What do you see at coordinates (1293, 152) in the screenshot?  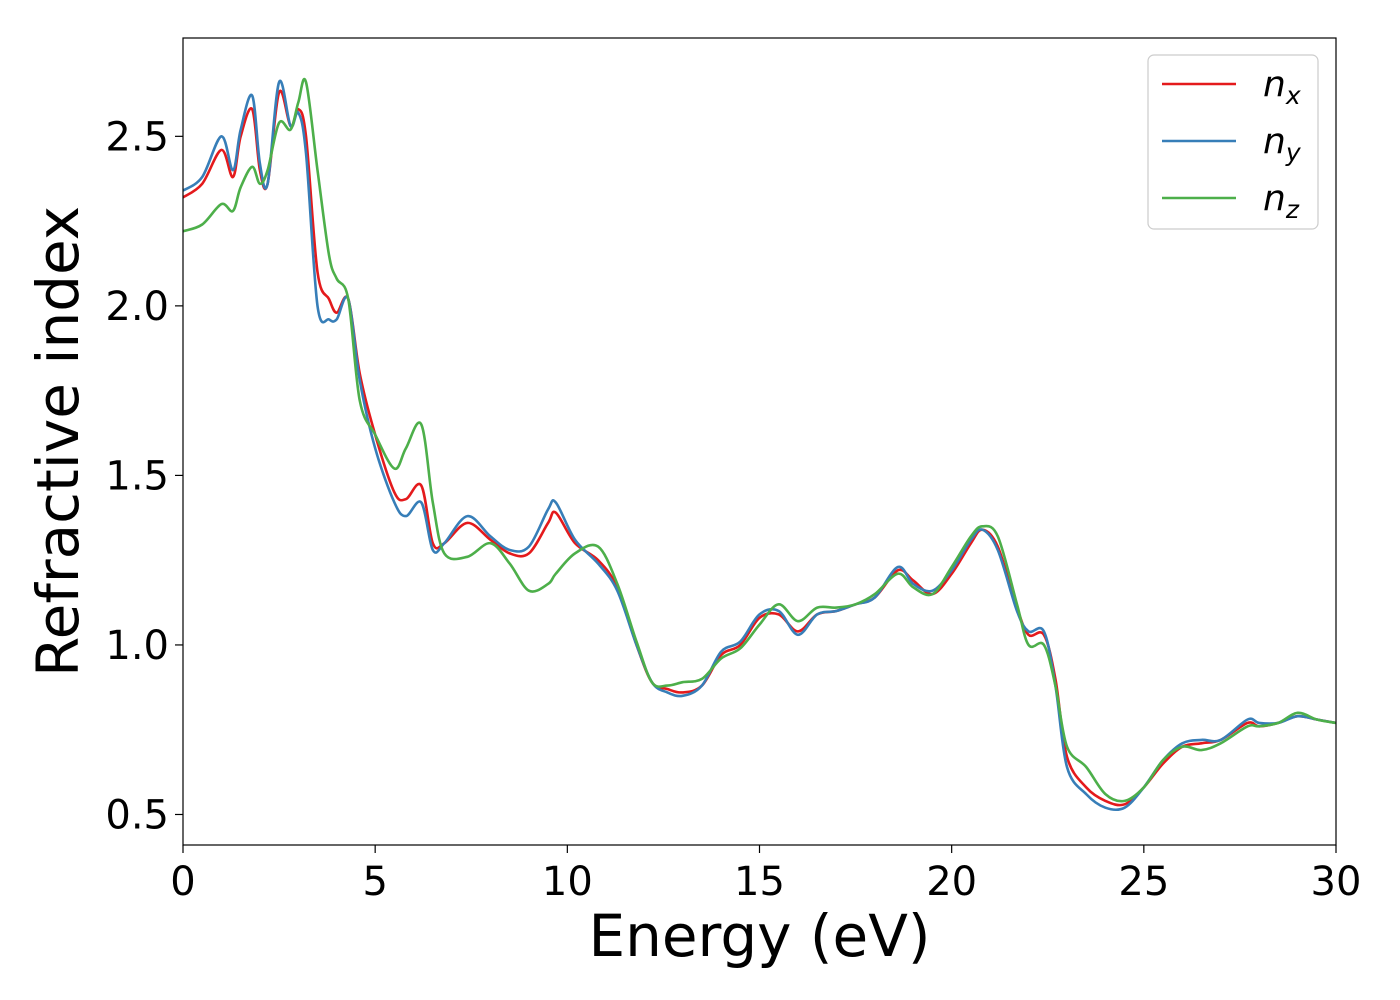 I see `legend-label-subscript: y` at bounding box center [1293, 152].